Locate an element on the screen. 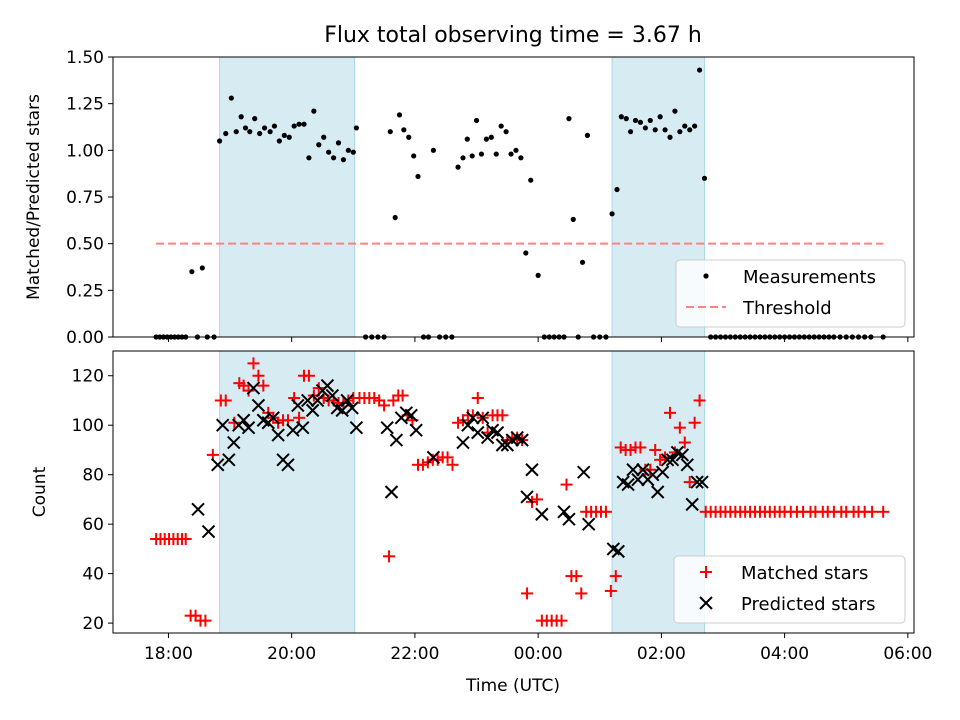  x-tick-label: 06:00 is located at coordinates (907, 654).